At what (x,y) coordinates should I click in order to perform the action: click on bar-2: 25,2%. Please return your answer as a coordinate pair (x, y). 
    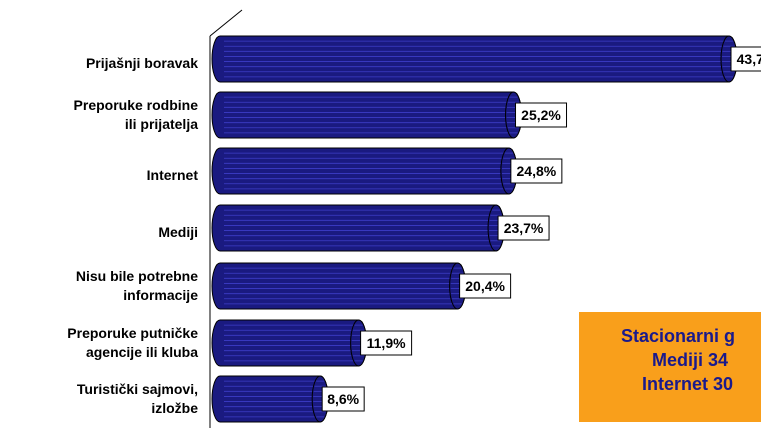
    Looking at the image, I should click on (389, 115).